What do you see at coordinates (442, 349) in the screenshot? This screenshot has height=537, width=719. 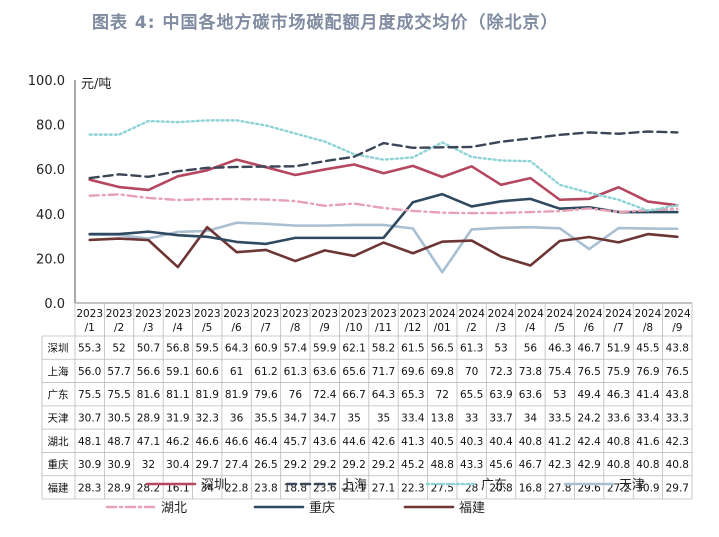 I see `table-cell-value: 56.5` at bounding box center [442, 349].